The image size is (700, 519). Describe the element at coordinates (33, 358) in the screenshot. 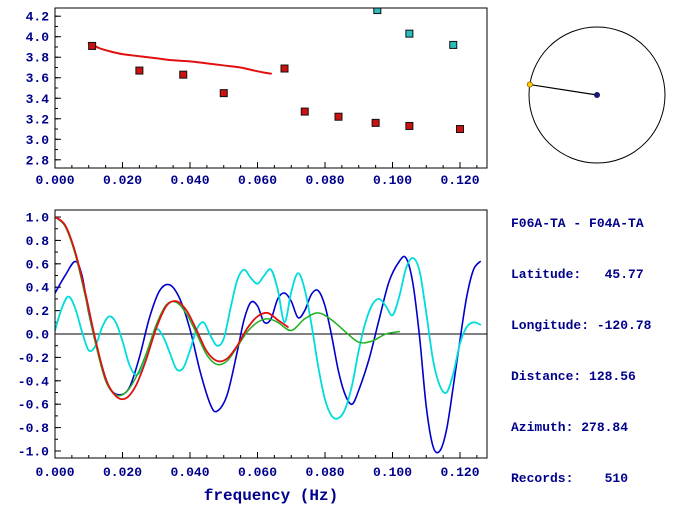

I see `y-tick-label: -0.2` at that location.